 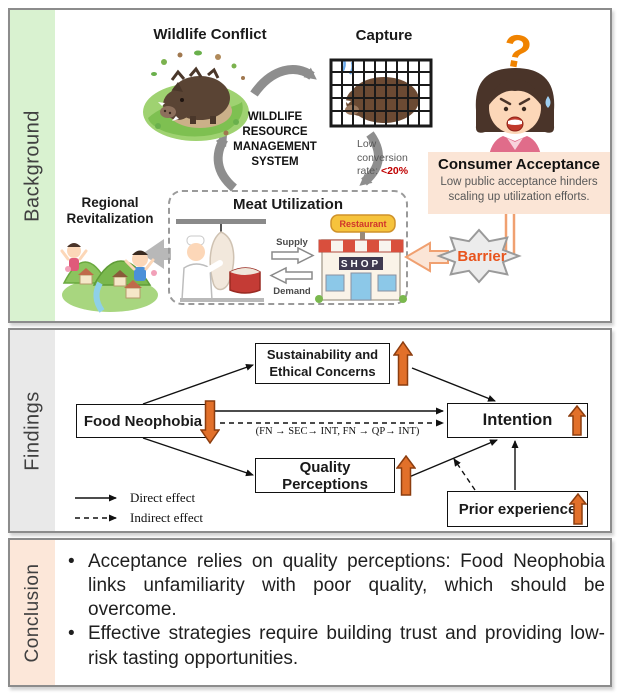 What do you see at coordinates (110, 283) in the screenshot?
I see `houses` at bounding box center [110, 283].